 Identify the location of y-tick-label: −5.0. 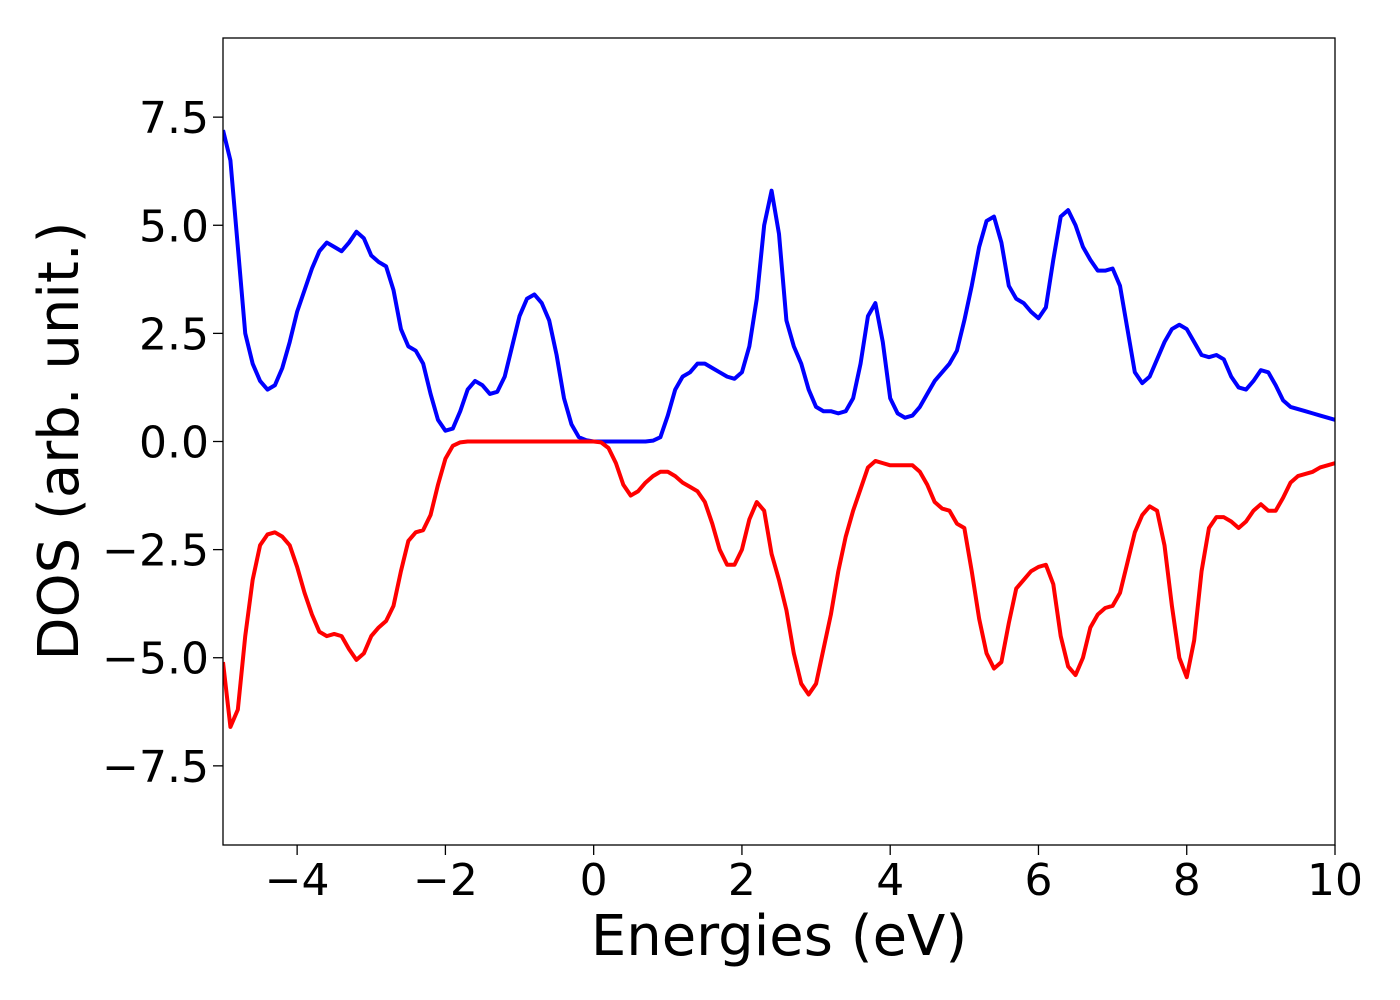
(155, 659).